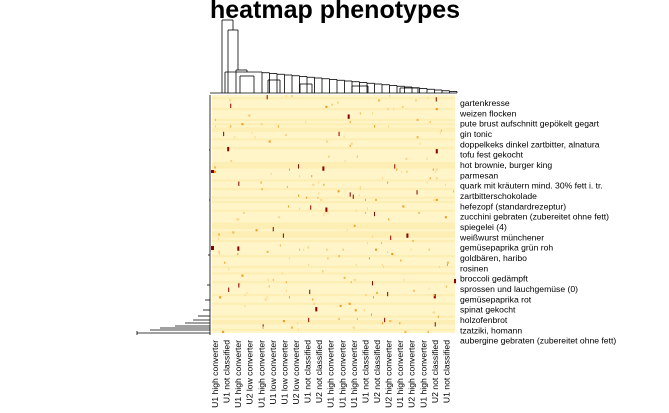 This screenshot has width=669, height=413. I want to click on row-label: goldbären, haribo, so click(493, 258).